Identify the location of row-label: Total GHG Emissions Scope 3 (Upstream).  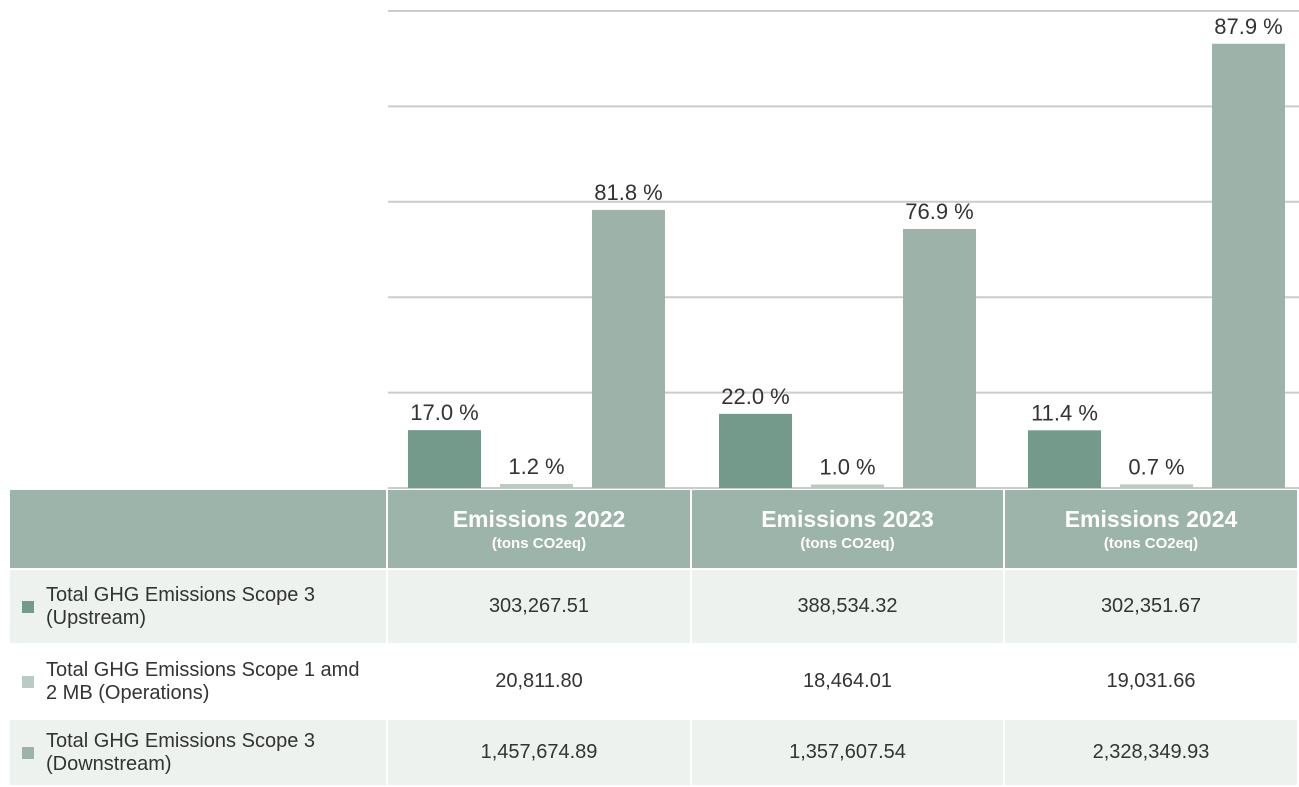
(199, 607).